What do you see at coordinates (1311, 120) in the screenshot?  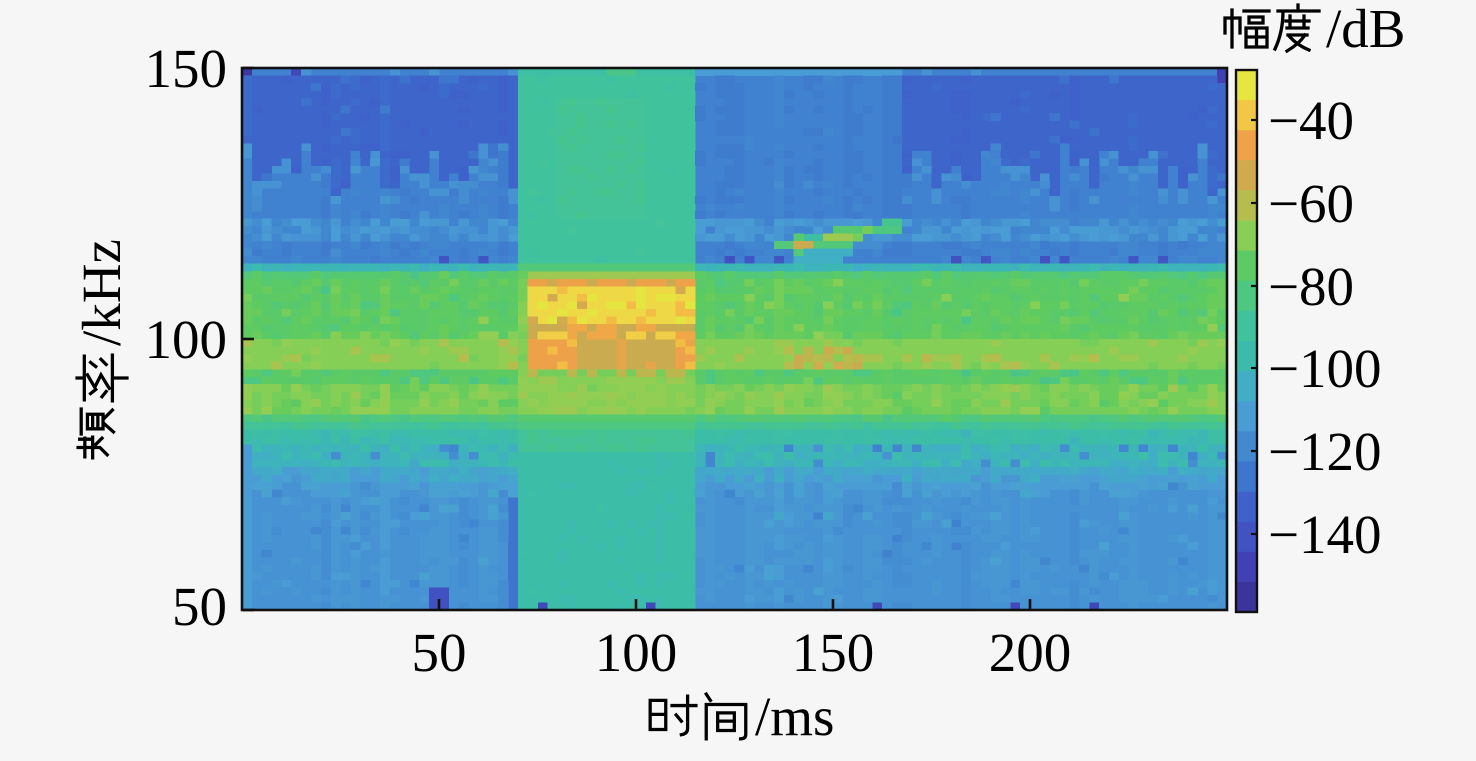 I see `svg-text: −40` at bounding box center [1311, 120].